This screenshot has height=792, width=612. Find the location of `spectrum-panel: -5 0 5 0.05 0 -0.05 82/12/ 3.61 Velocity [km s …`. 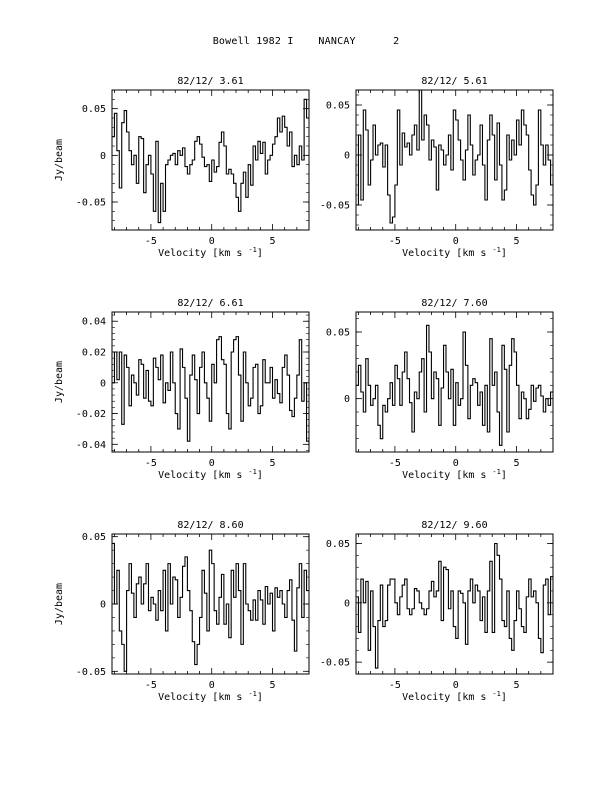

spectrum-panel: -5 0 5 0.05 0 -0.05 82/12/ 3.61 Velocity [km s … is located at coordinates (182, 167).